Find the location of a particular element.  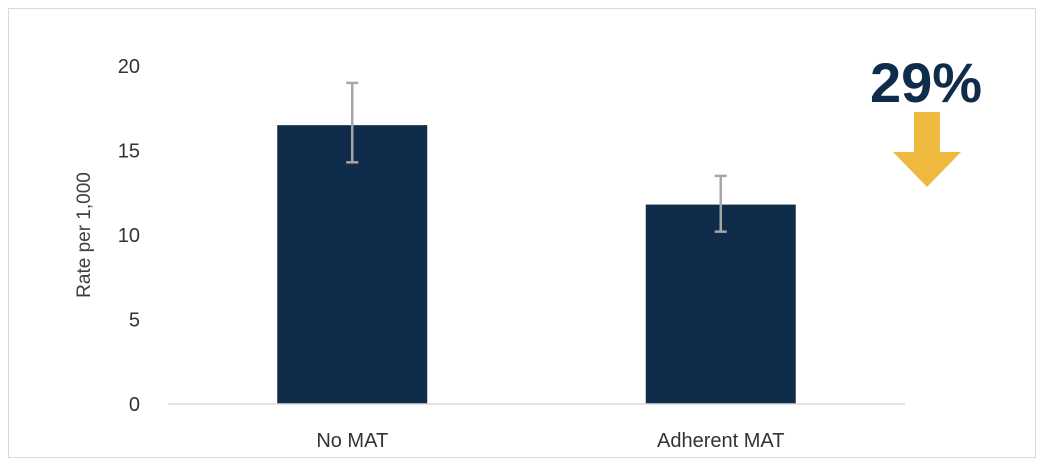

x-tick-label: Adherent MAT is located at coordinates (720, 441).